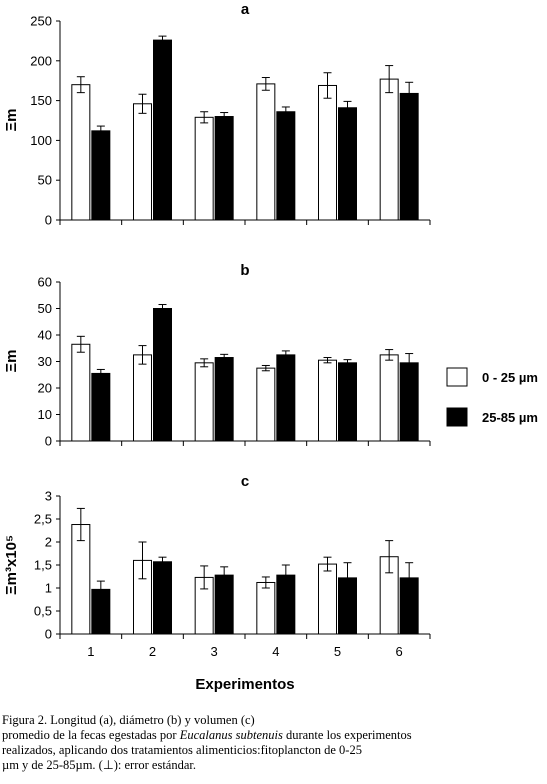 Image resolution: width=547 pixels, height=784 pixels. What do you see at coordinates (41, 100) in the screenshot?
I see `y-tick-label: 150` at bounding box center [41, 100].